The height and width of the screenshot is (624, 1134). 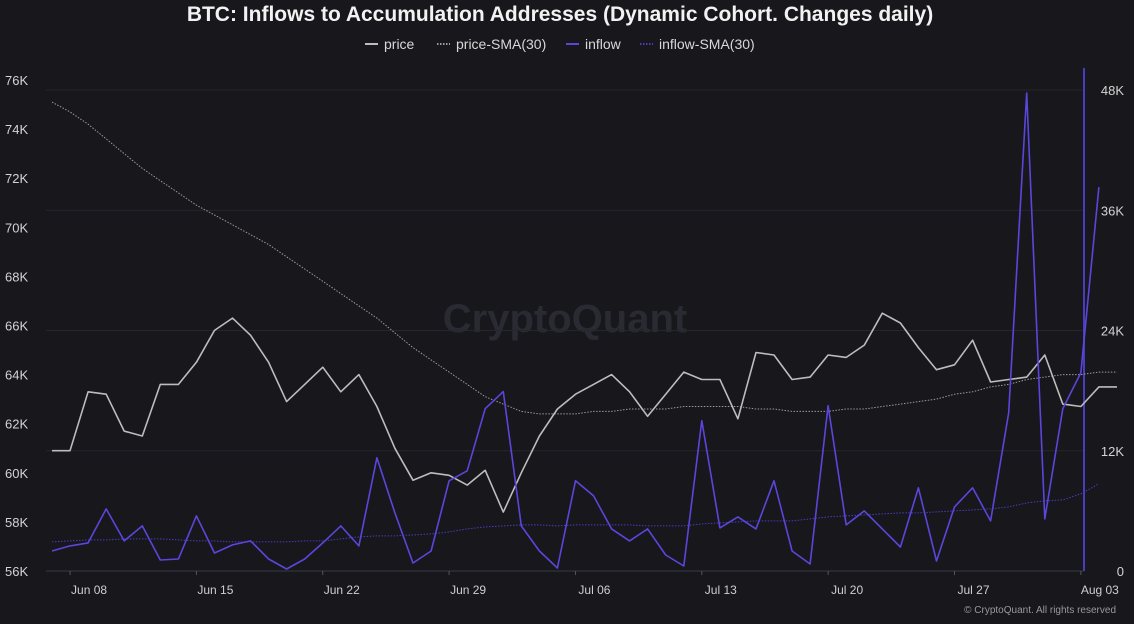 What do you see at coordinates (603, 44) in the screenshot?
I see `legend-label: inflow` at bounding box center [603, 44].